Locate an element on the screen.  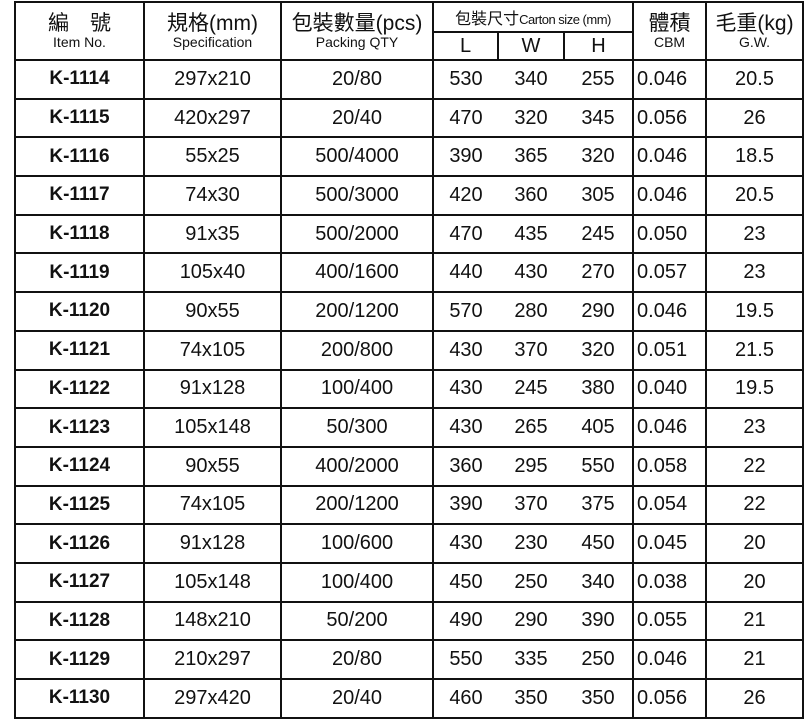
table-row: K-1123 105x148 50/300 430 265 405 0.046 23 is located at coordinates (409, 427).